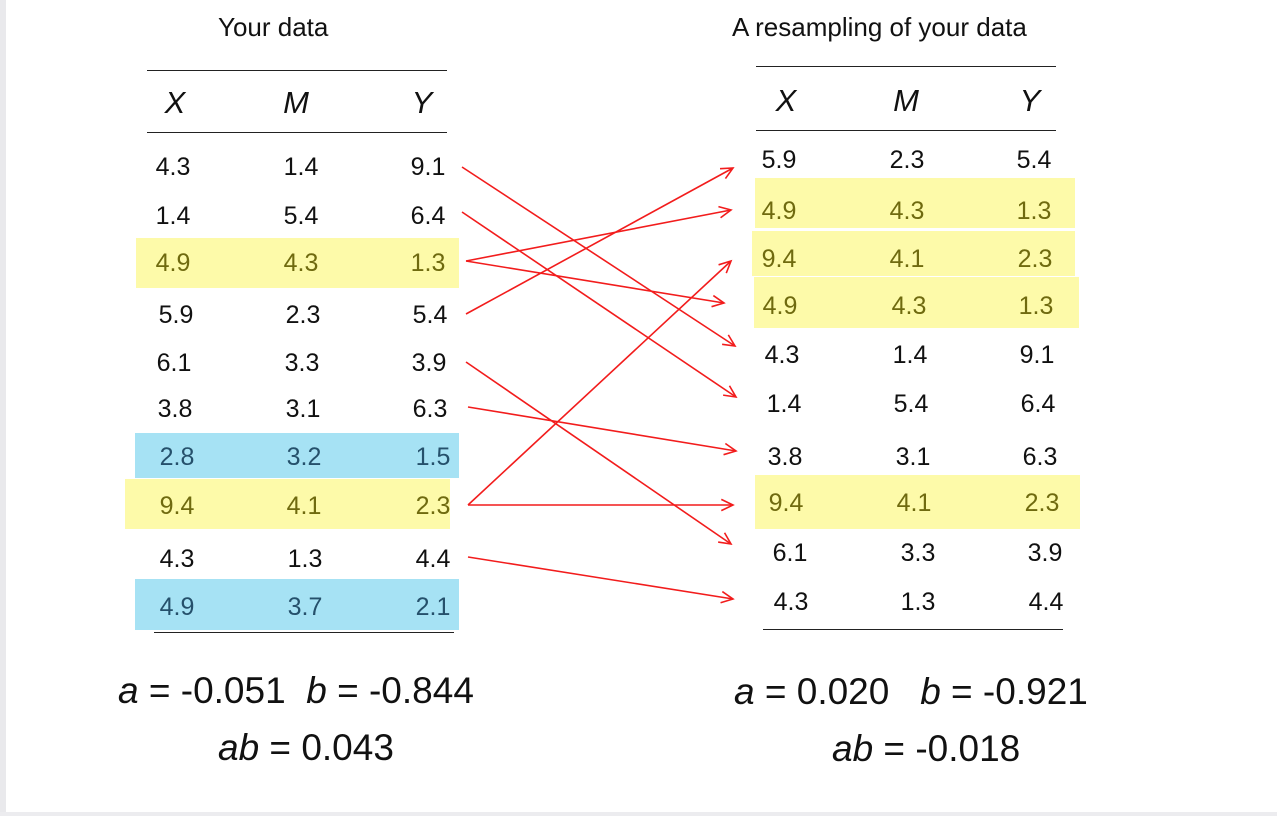  What do you see at coordinates (926, 749) in the screenshot?
I see `right-stats-ab-product: ab = -0.018` at bounding box center [926, 749].